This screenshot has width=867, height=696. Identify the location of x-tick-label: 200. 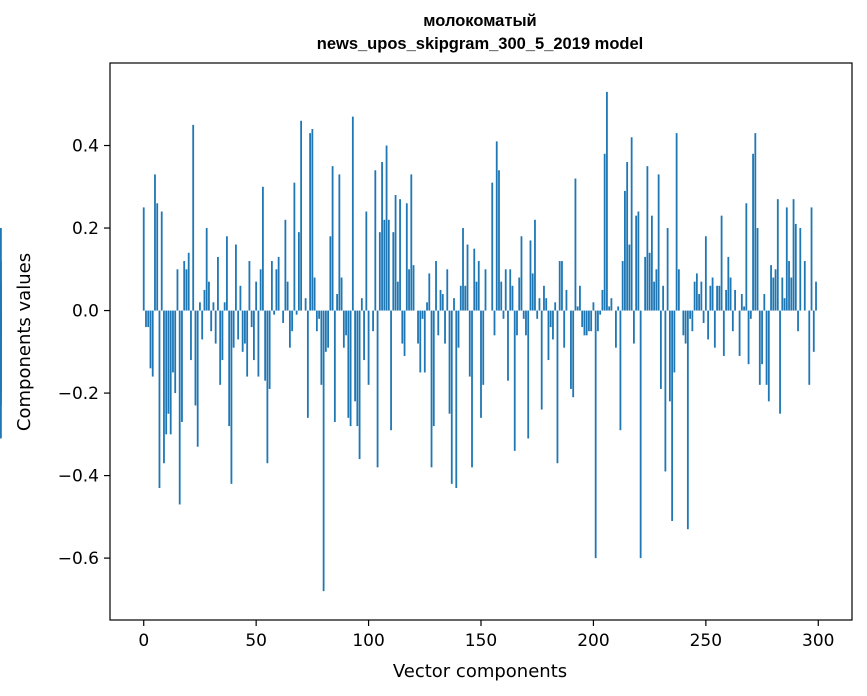
(593, 641).